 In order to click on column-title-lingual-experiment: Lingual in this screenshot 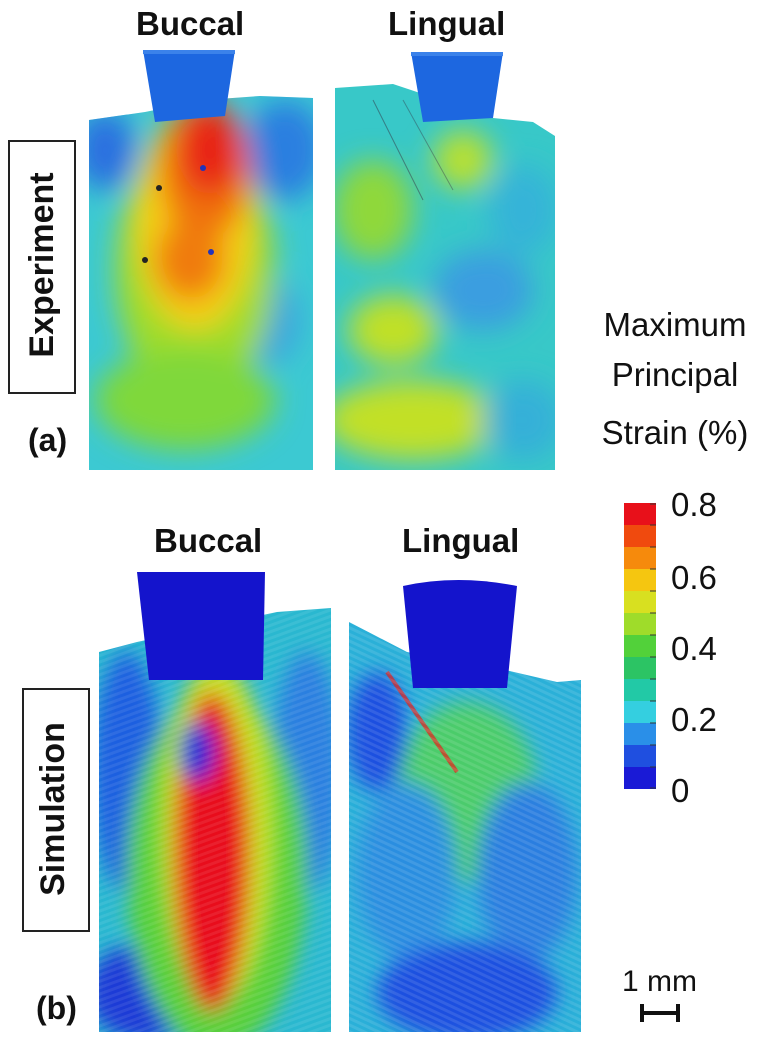, I will do `click(447, 23)`.